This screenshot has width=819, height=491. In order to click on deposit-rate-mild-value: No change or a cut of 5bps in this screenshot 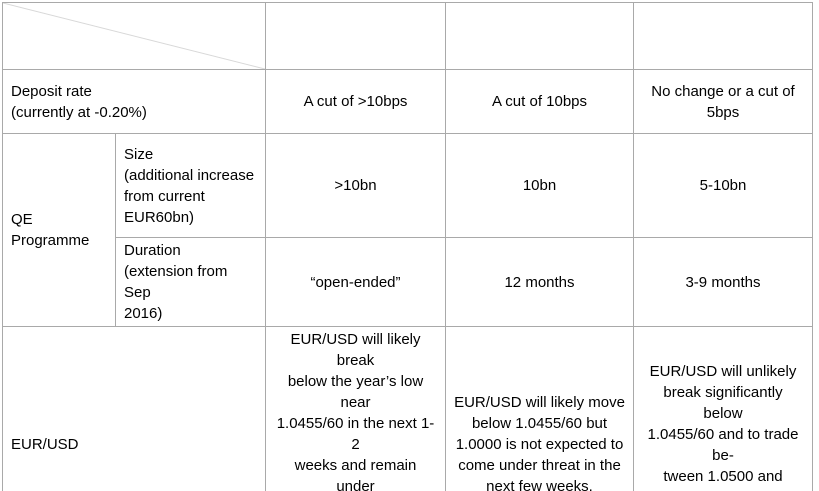, I will do `click(723, 101)`.